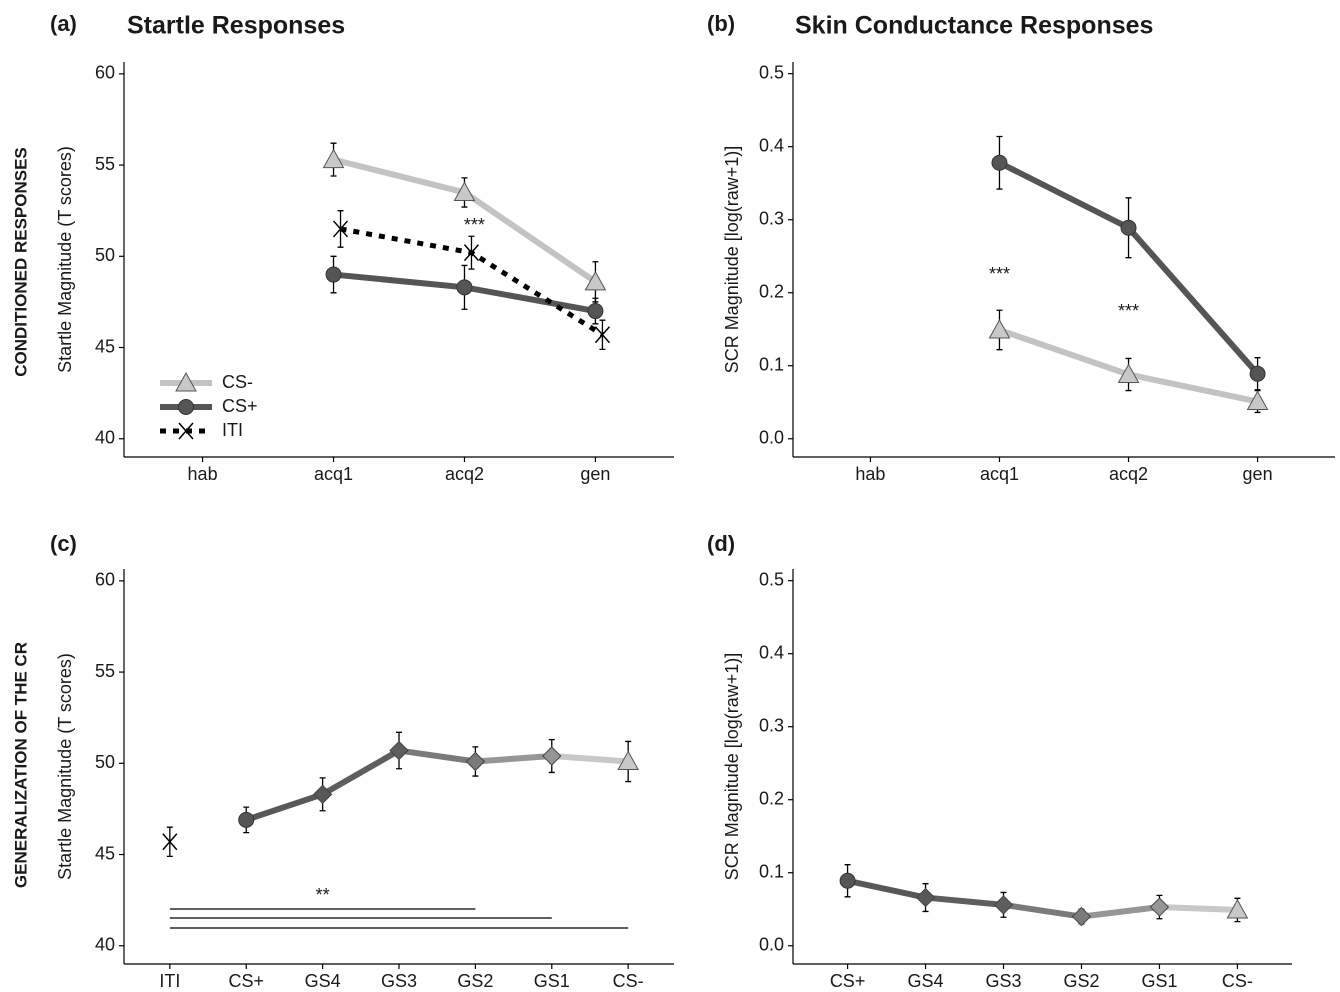 The width and height of the screenshot is (1340, 992). Describe the element at coordinates (1237, 981) in the screenshot. I see `x-tick-label: CS-` at that location.